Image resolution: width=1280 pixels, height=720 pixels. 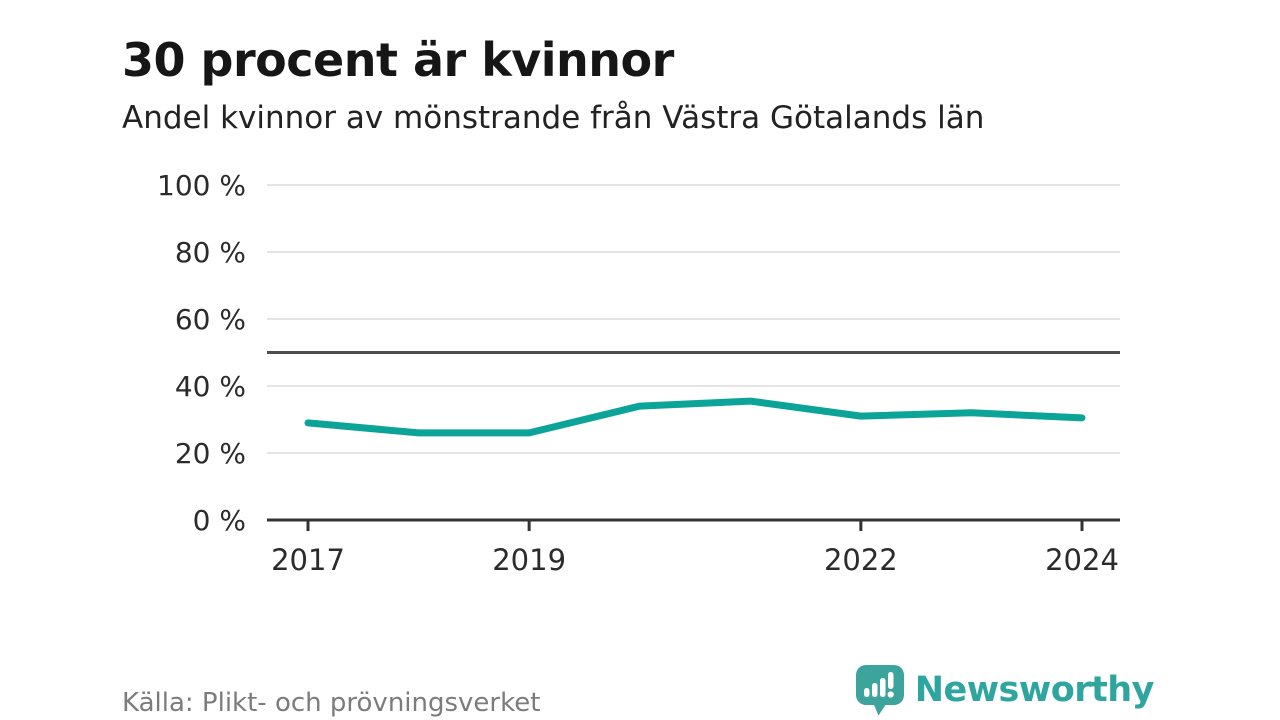 I want to click on x-axis-tick-label: 2022, so click(x=861, y=560).